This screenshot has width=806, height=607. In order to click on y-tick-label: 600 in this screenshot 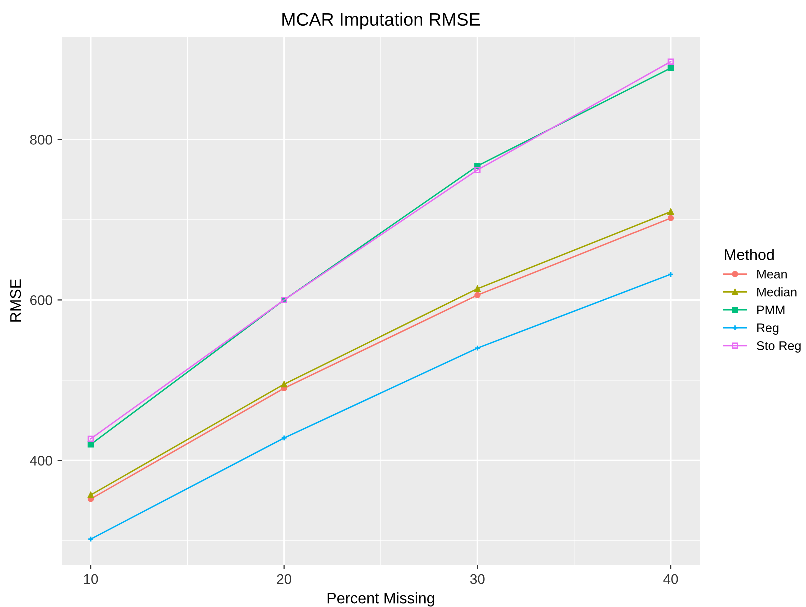, I will do `click(41, 301)`.